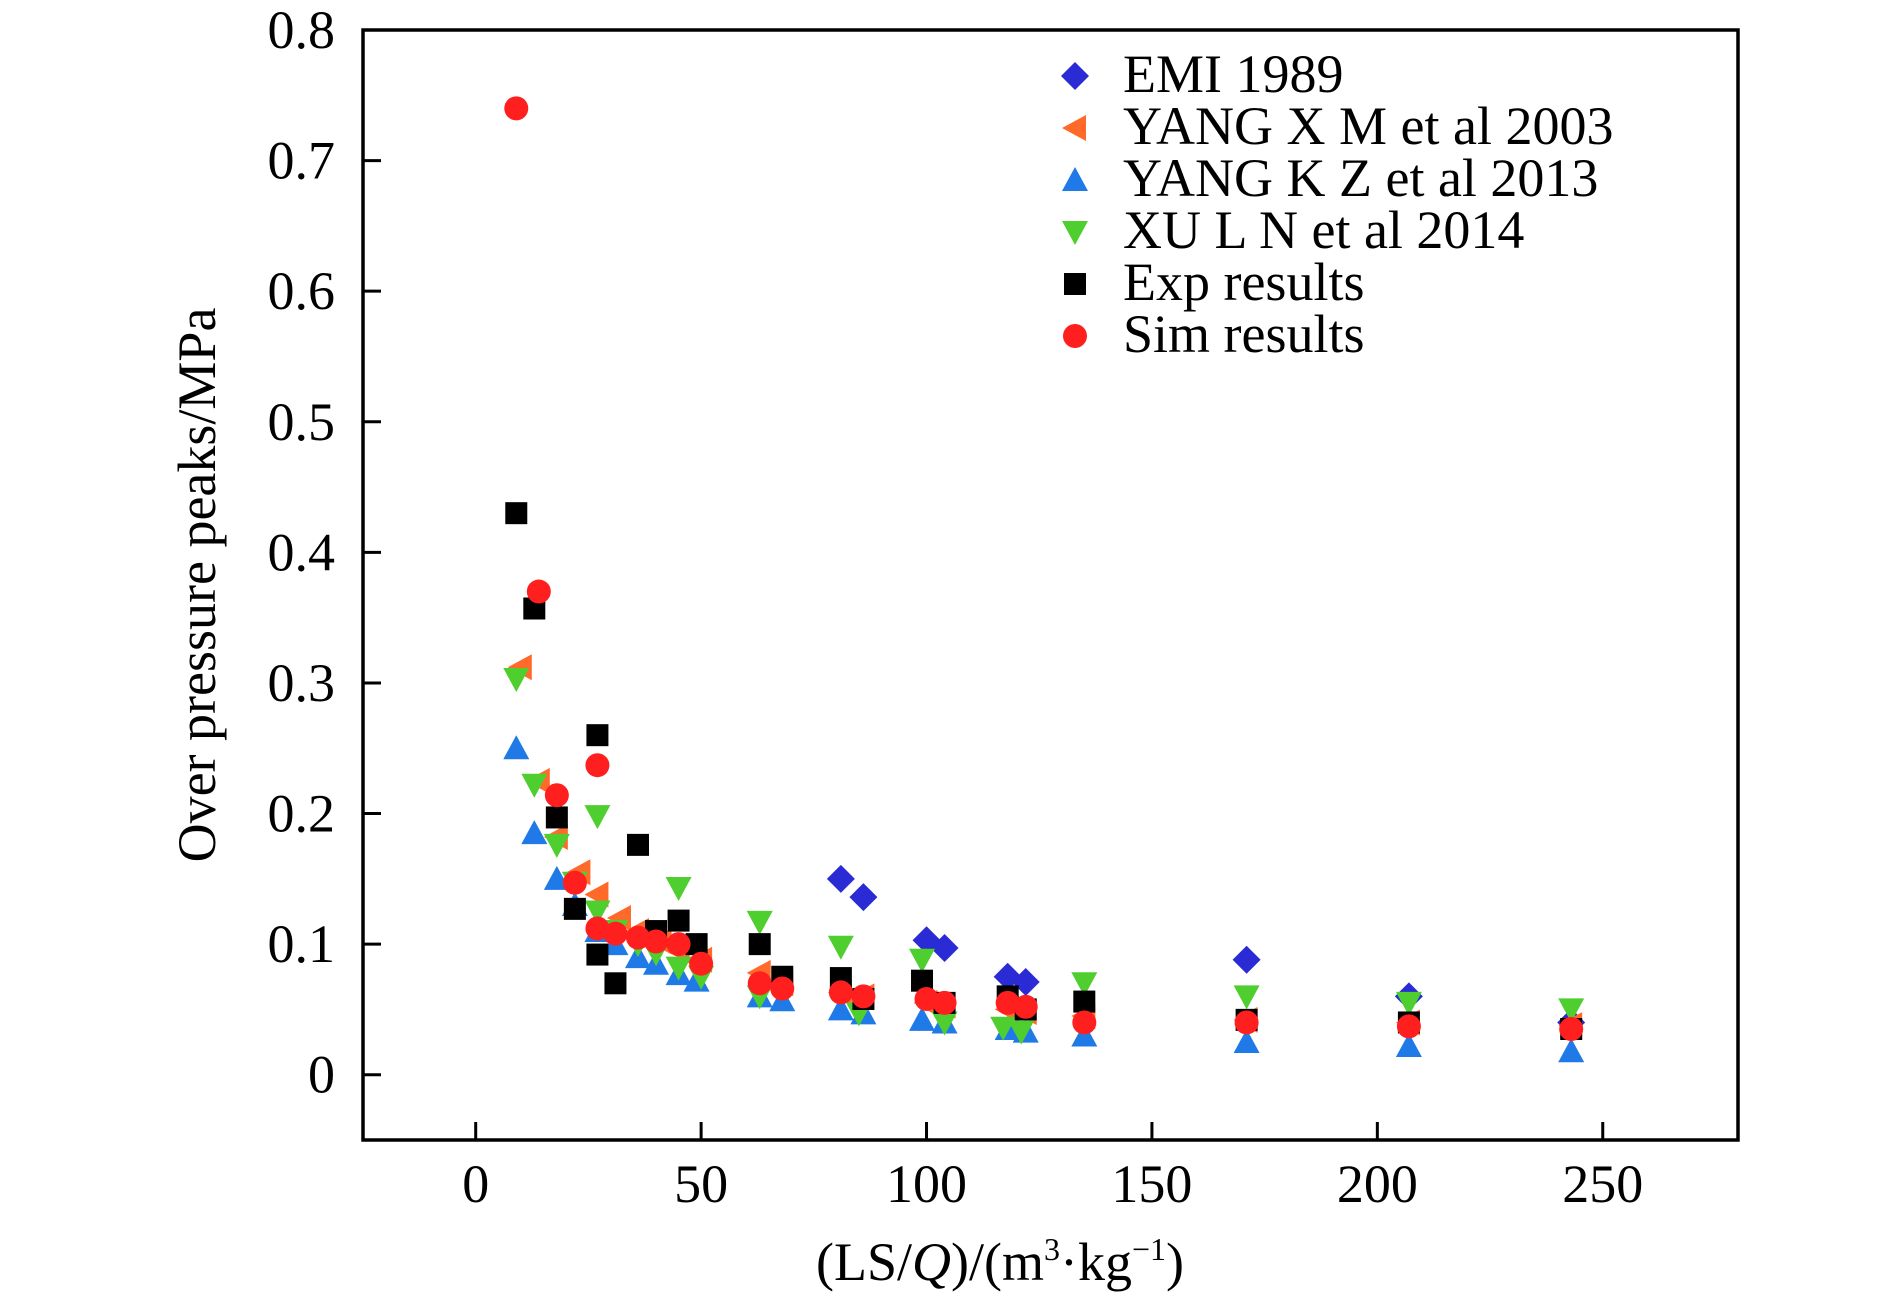 The height and width of the screenshot is (1301, 1890). I want to click on series-triangle-up, so click(1044, 899).